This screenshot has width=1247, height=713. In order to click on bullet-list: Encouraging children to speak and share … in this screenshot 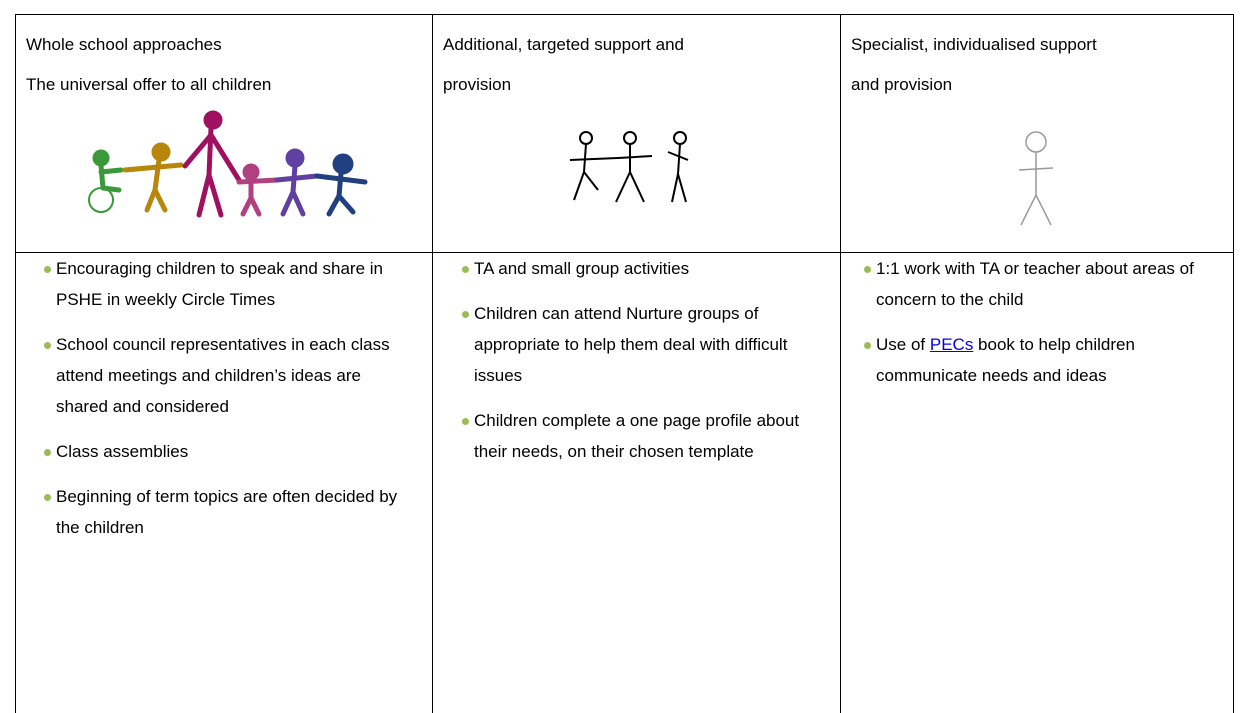, I will do `click(229, 405)`.